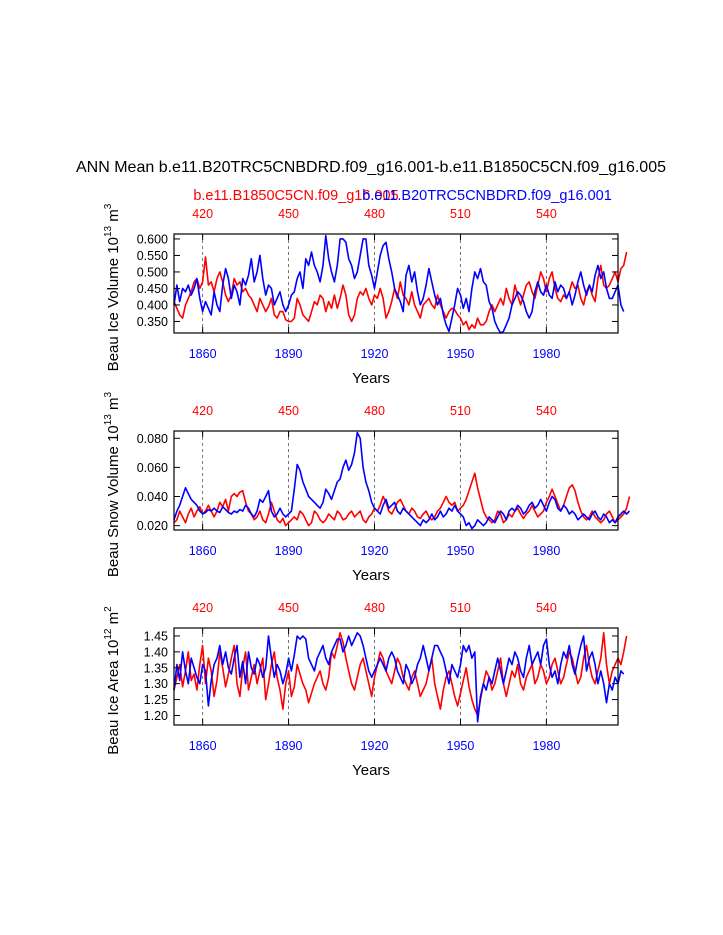 The height and width of the screenshot is (935, 723). What do you see at coordinates (487, 196) in the screenshot?
I see `legend-blue-series: b.e11.B20TRC5CNBDRD.f09_g16.001` at bounding box center [487, 196].